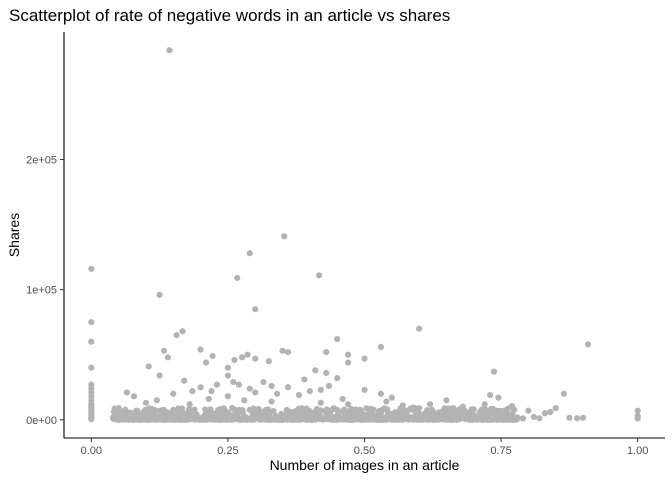  What do you see at coordinates (365, 465) in the screenshot?
I see `x-axis-title: Number of images in an article` at bounding box center [365, 465].